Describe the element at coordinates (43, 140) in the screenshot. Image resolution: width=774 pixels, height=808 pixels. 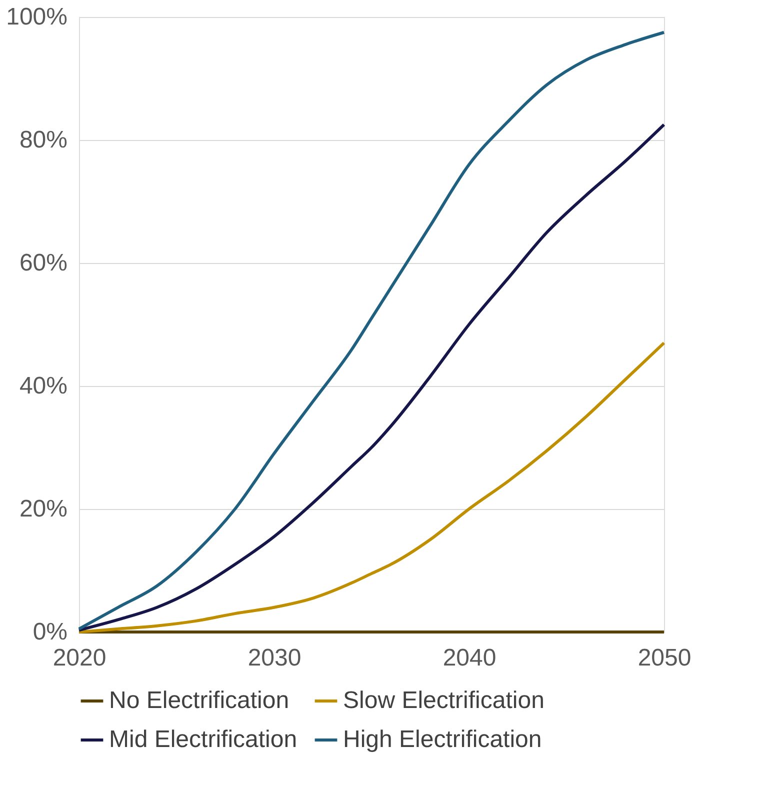
I see `y-tick-label: 80%` at that location.